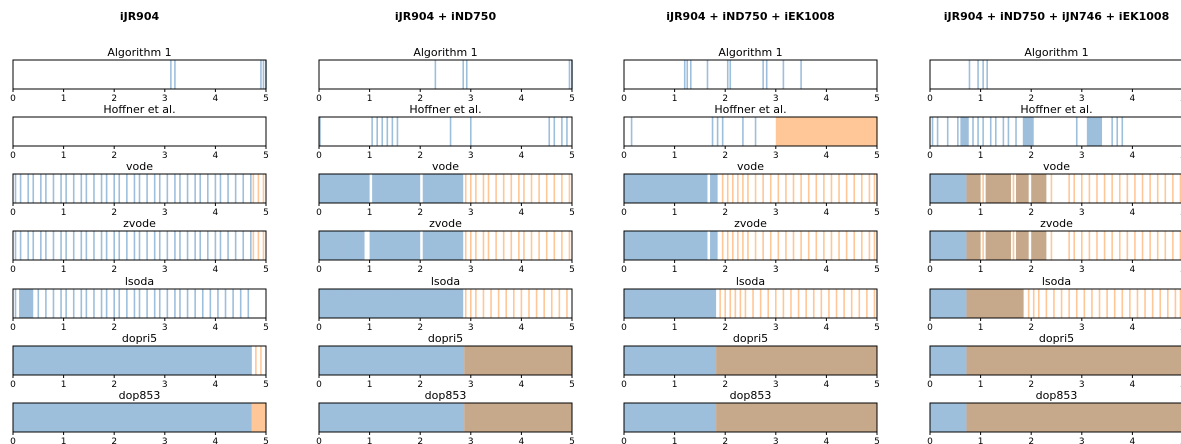  I want to click on column-title: iJR904 + iND750 + iJN746 + iEK1008, so click(1056, 16).